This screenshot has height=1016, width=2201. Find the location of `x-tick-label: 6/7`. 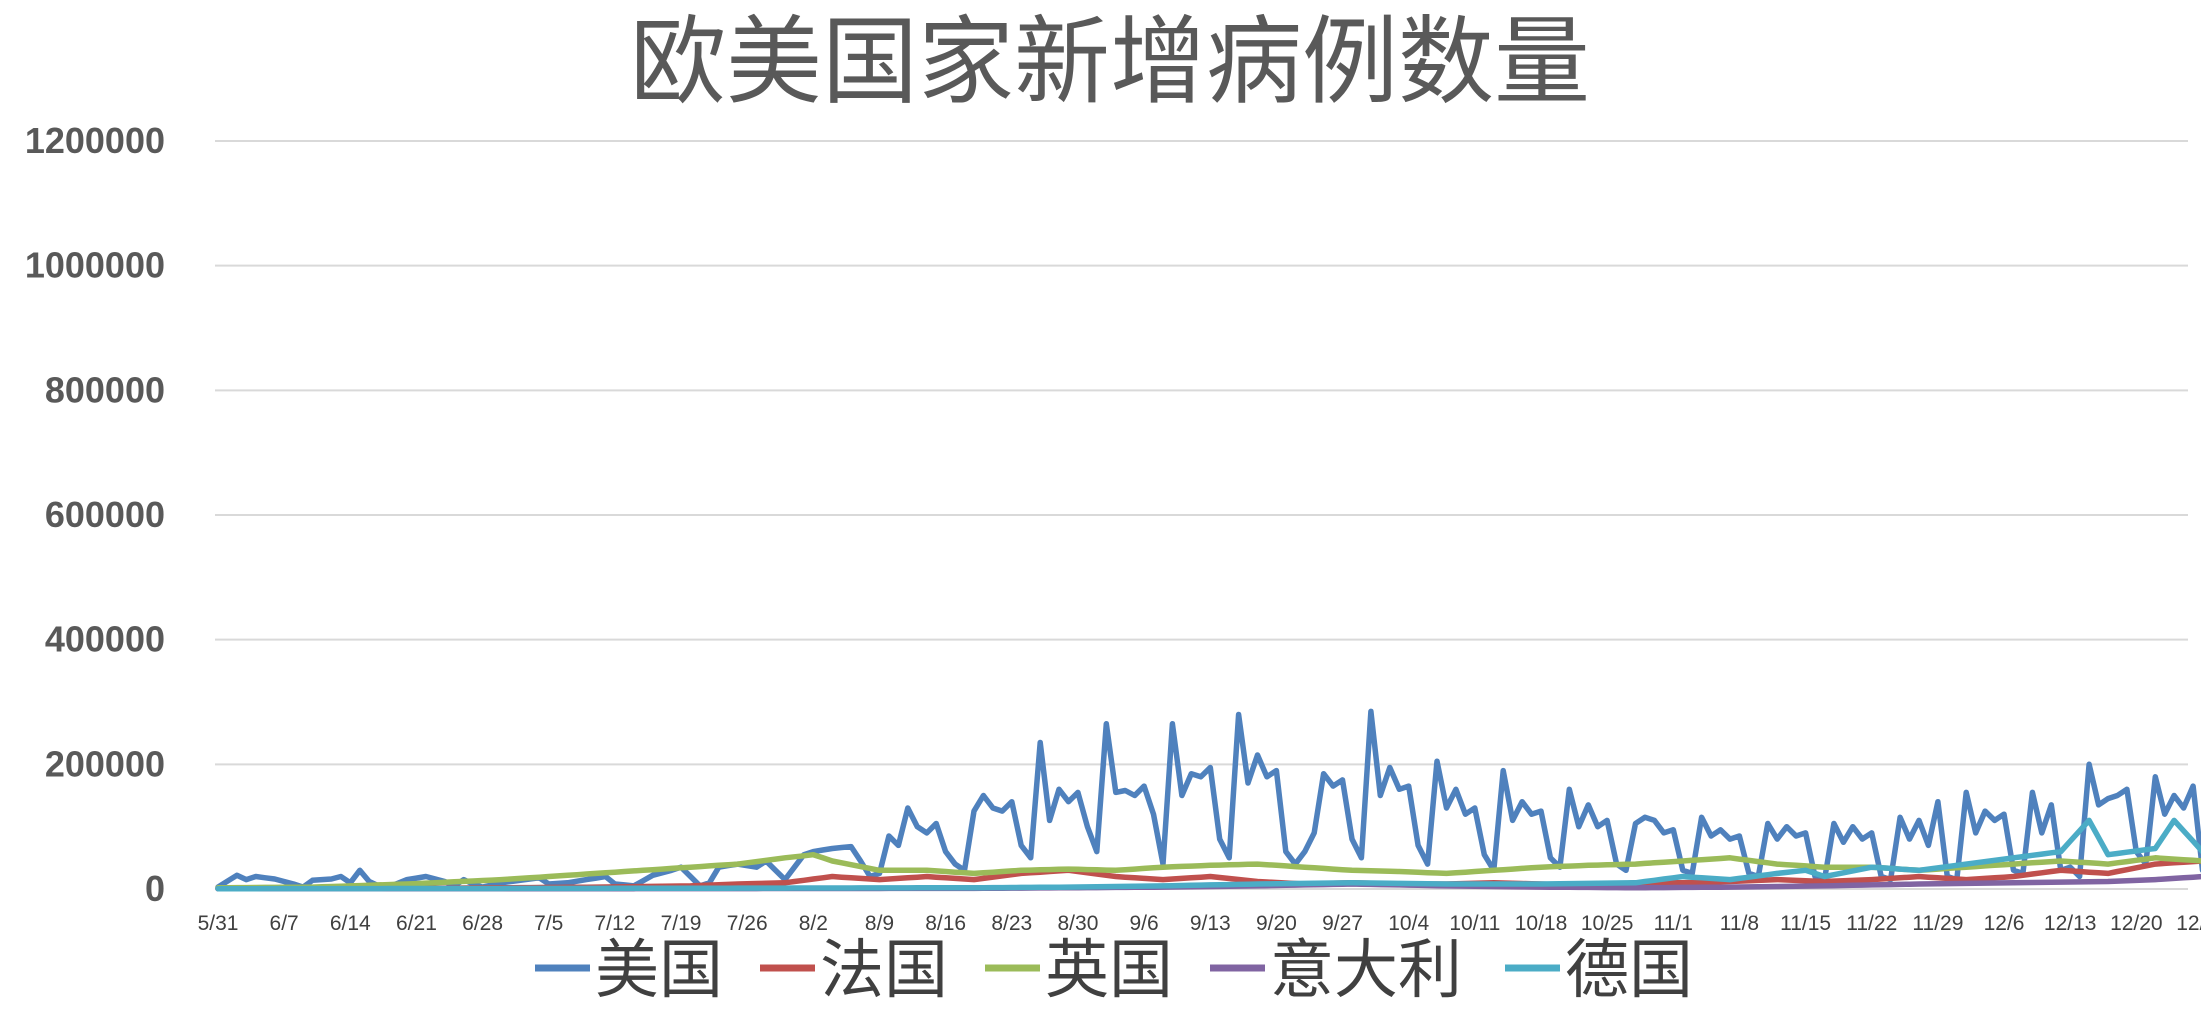

x-tick-label: 6/7 is located at coordinates (284, 923).